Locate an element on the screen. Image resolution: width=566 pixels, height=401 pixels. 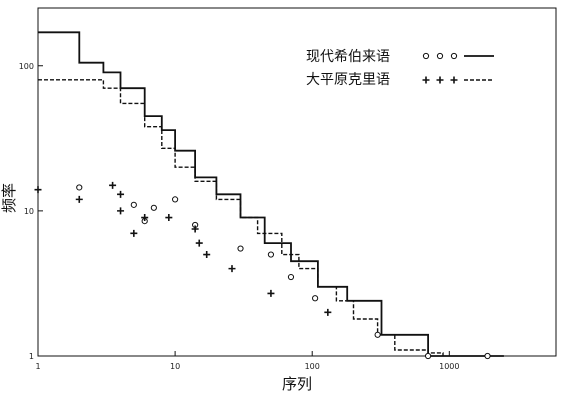
x-axis-label: 序列 is located at coordinates (297, 384).